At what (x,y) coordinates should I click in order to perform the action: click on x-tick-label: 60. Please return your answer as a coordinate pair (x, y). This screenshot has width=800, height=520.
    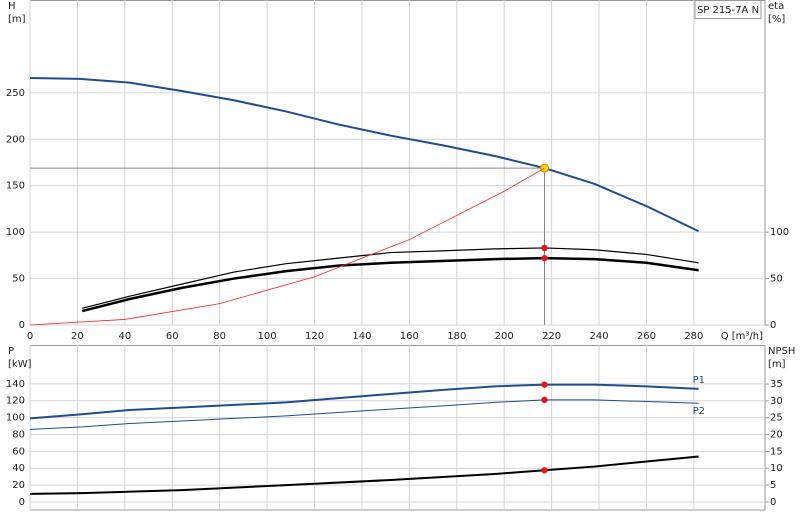
    Looking at the image, I should click on (172, 336).